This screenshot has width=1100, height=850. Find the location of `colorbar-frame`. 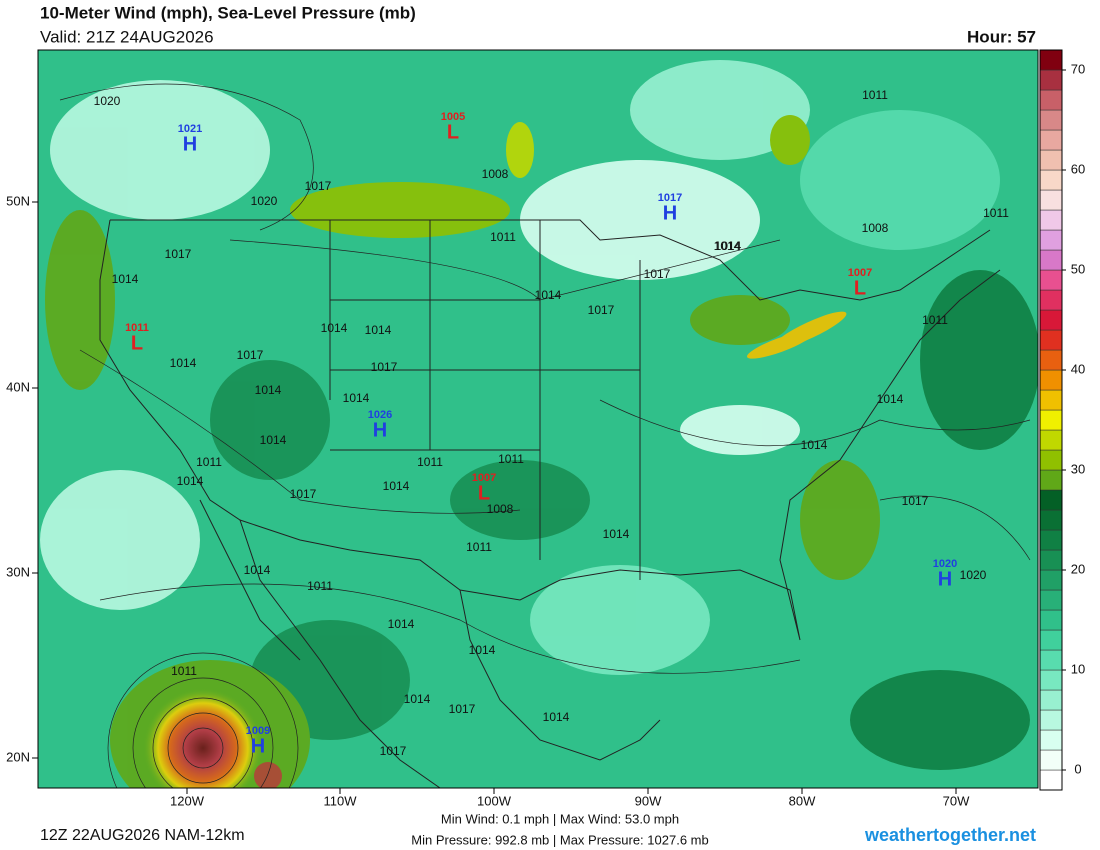

colorbar-frame is located at coordinates (1051, 420).